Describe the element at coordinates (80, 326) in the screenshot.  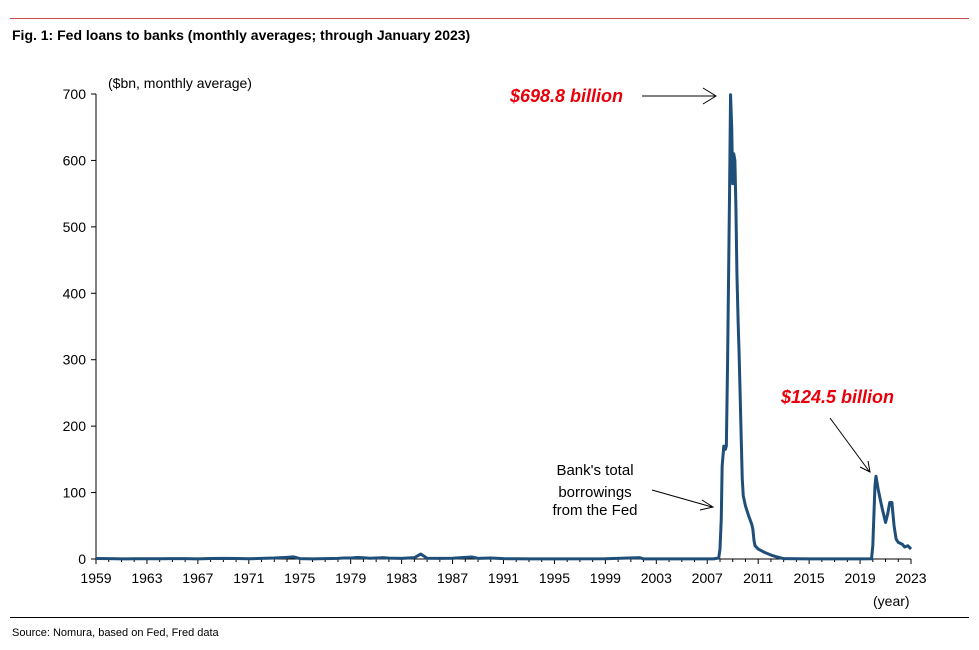
I see `y-axis: 0 100 200 300 400 500 600 700` at that location.